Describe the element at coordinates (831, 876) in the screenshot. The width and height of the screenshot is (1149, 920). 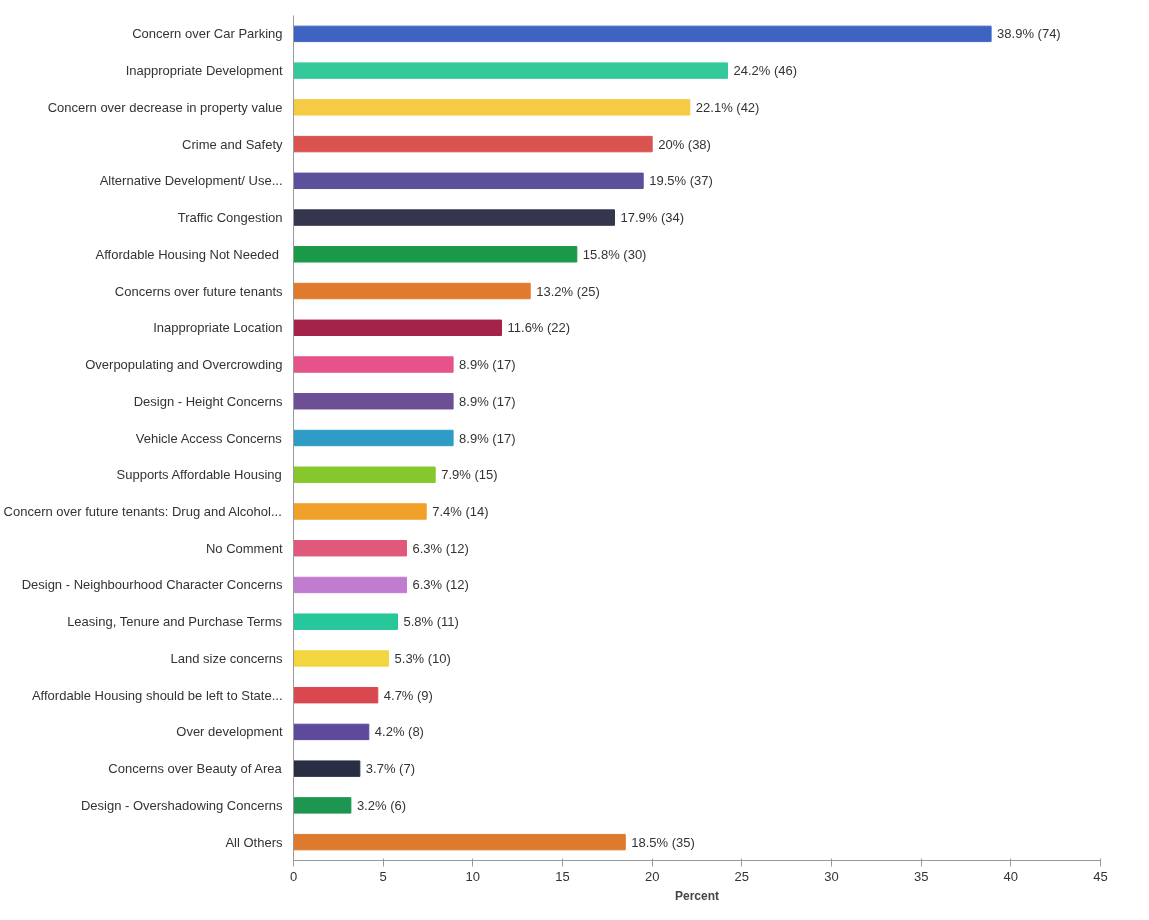
I see `x-tick-label: 30` at that location.